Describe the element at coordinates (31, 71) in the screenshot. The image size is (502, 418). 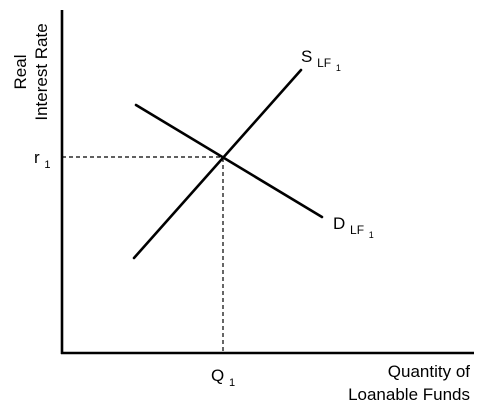
I see `y-axis-title: Real Interest Rate` at that location.